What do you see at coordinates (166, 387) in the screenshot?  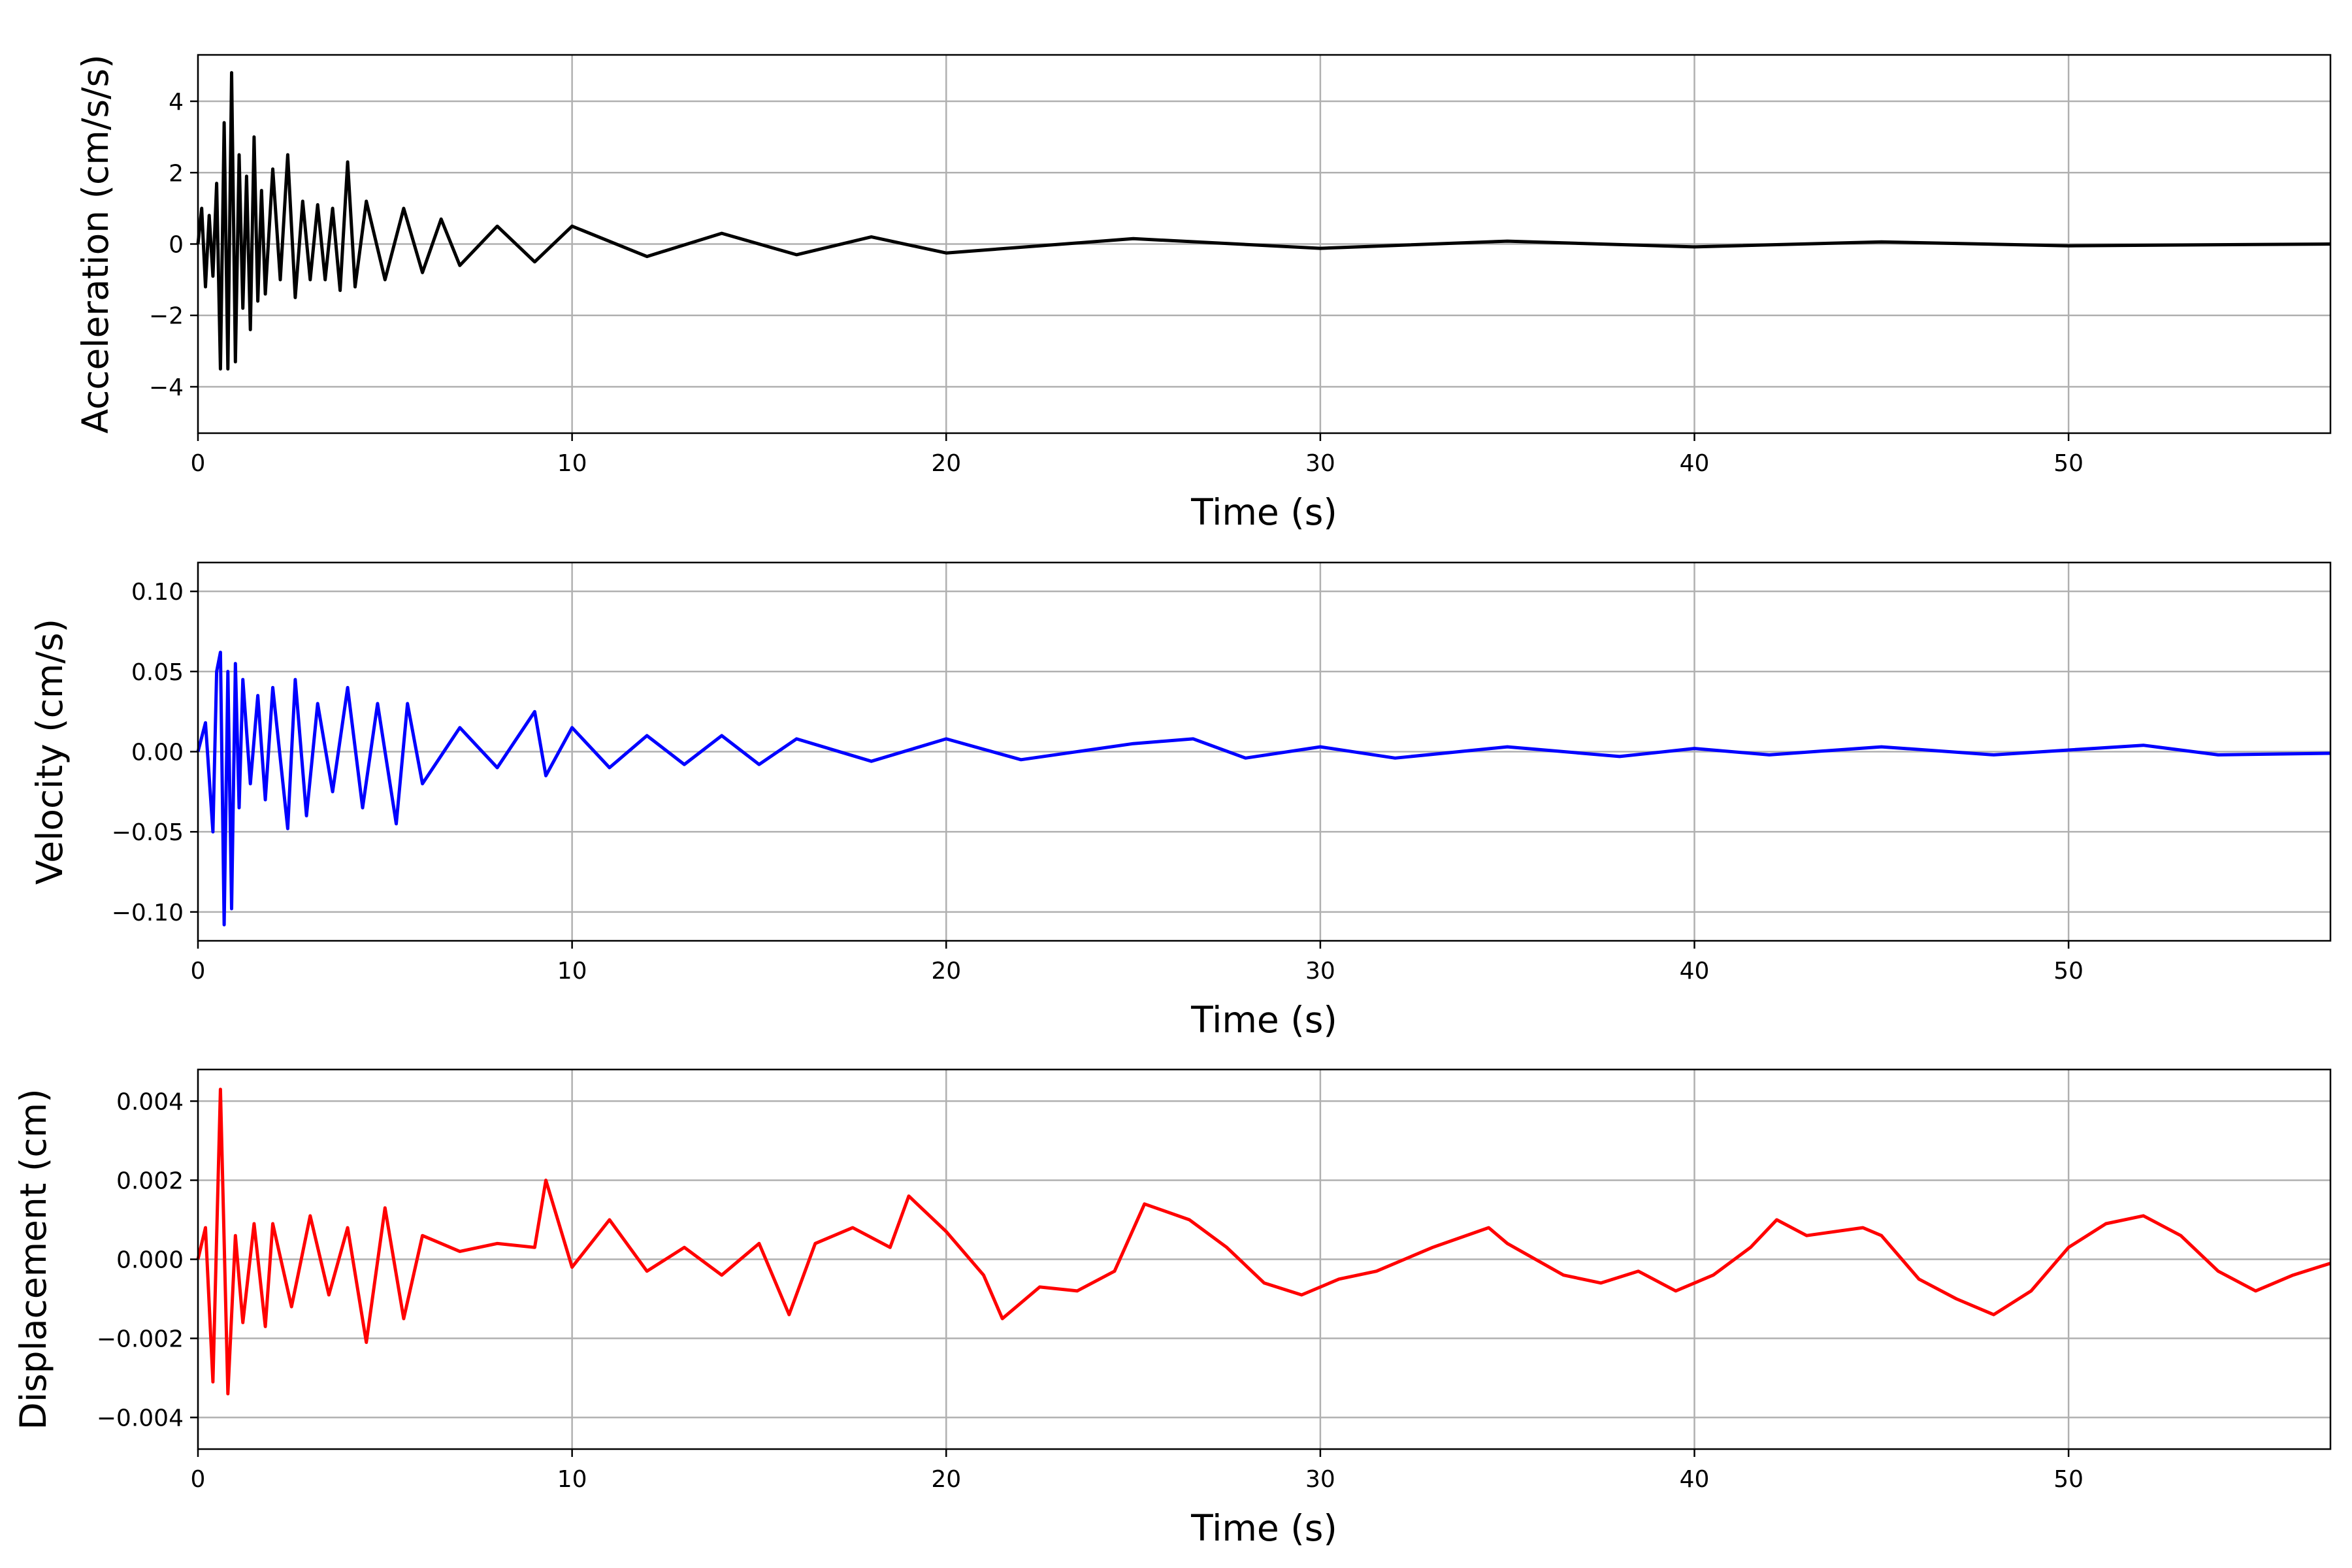 I see `y-tick-label: −4` at bounding box center [166, 387].